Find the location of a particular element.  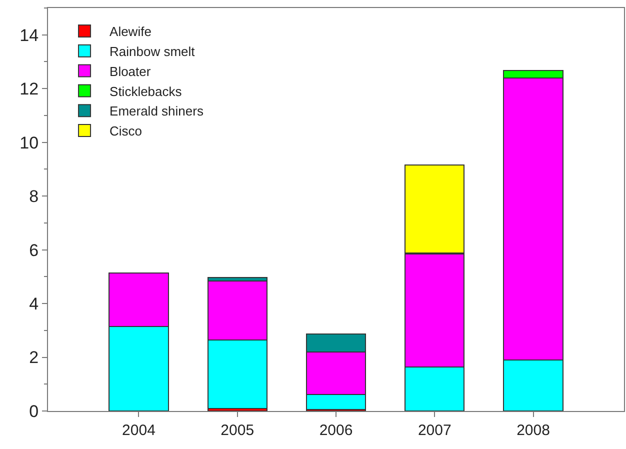

x-tick-label: 2006 is located at coordinates (336, 430).